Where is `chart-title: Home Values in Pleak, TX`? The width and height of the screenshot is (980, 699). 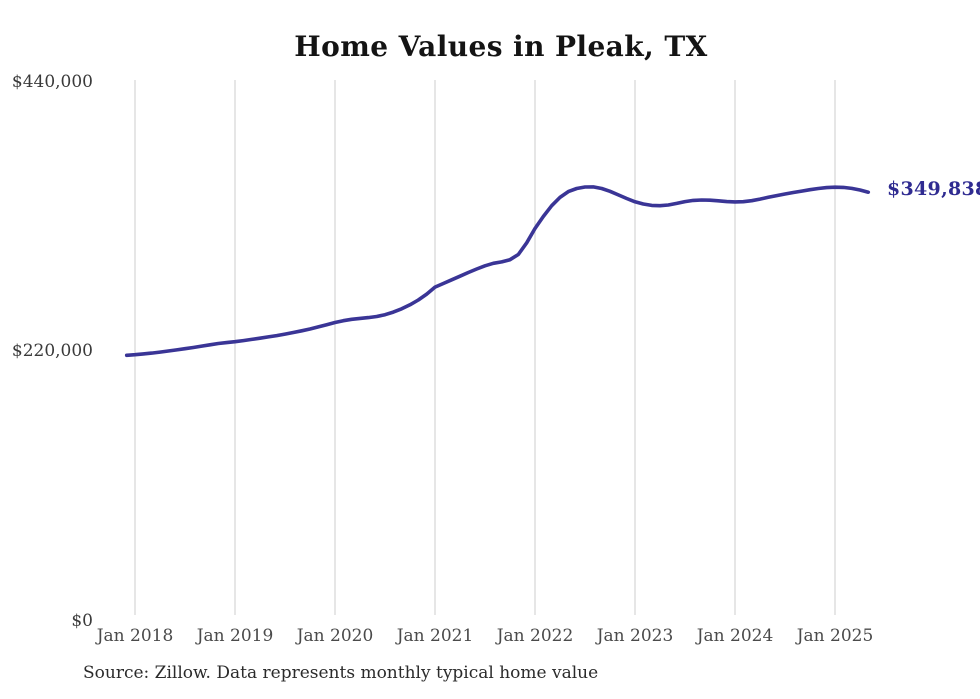
chart-title: Home Values in Pleak, TX is located at coordinates (501, 46).